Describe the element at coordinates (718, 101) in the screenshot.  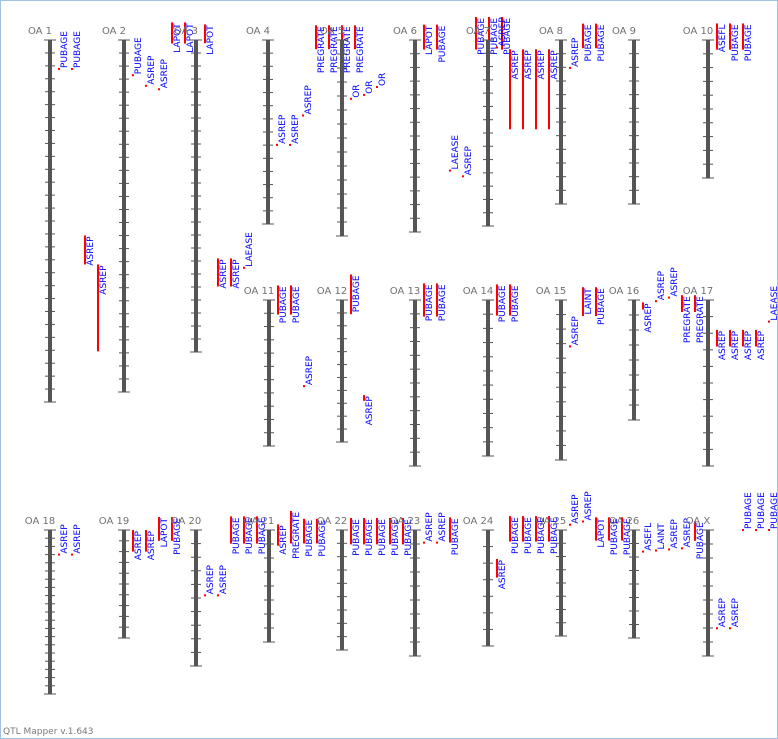
I see `chromosome-oa-10: OA 10 ASEFL PUBAGE PUBAGE` at that location.